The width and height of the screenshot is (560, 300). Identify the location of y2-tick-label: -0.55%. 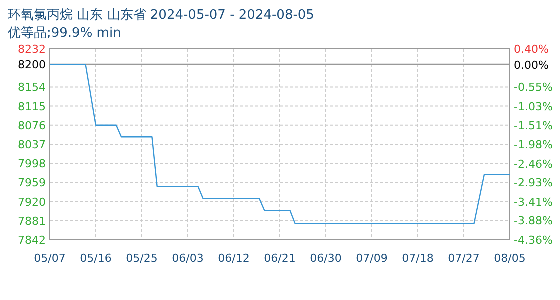
(533, 87).